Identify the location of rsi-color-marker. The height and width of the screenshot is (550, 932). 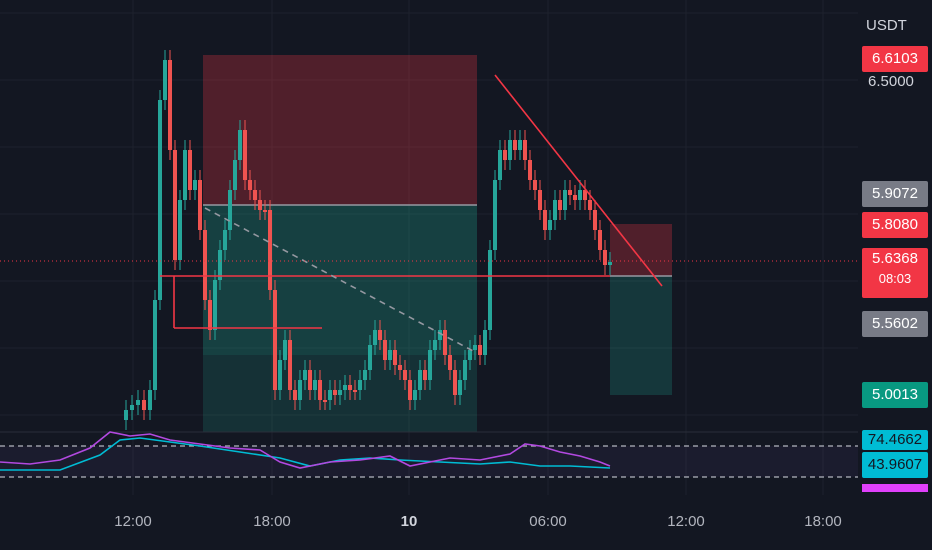
(895, 488).